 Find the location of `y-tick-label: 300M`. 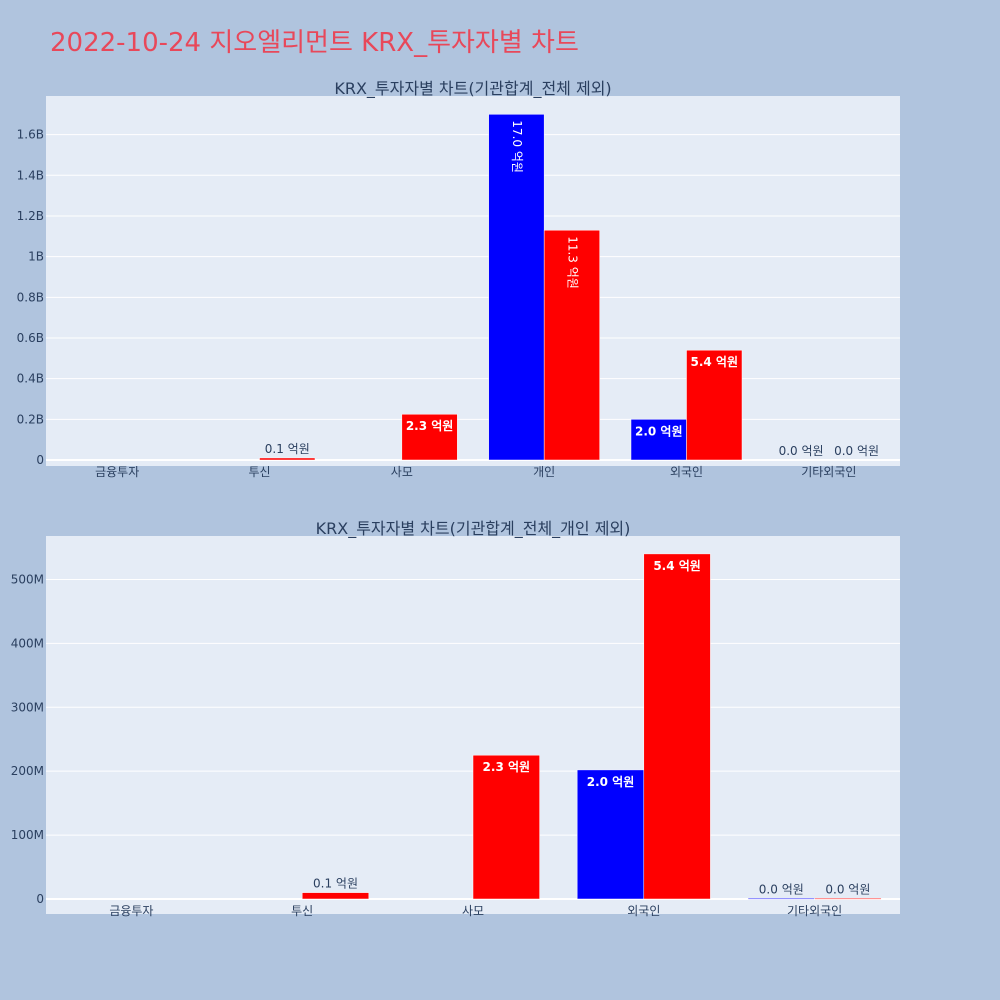

y-tick-label: 300M is located at coordinates (27, 707).